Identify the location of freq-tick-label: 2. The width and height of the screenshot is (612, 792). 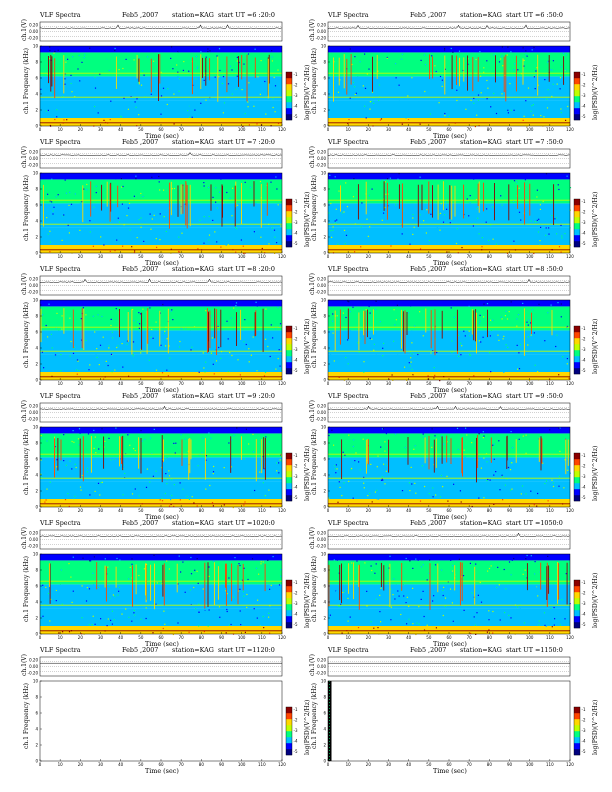
(324, 617).